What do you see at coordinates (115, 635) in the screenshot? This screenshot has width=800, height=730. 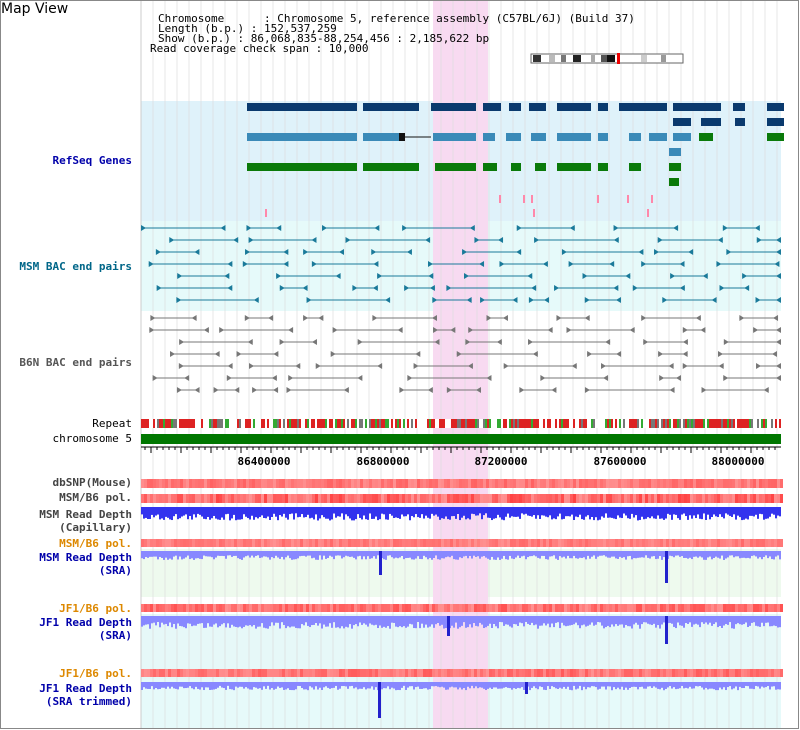 I see `track-label-jf1-depth-sra-sub: (SRA)` at bounding box center [115, 635].